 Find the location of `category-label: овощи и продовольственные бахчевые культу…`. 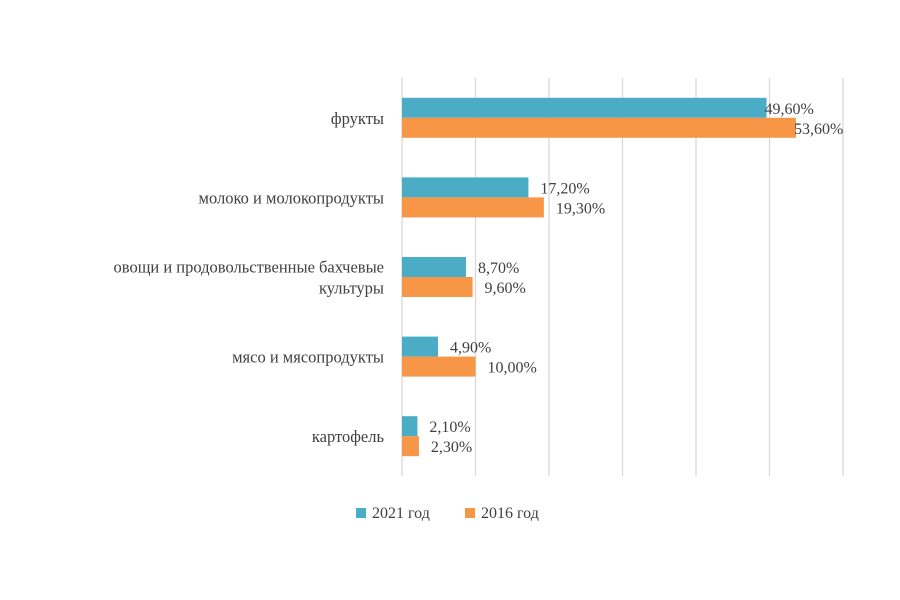

category-label: овощи и продовольственные бахчевые культу… is located at coordinates (249, 278).